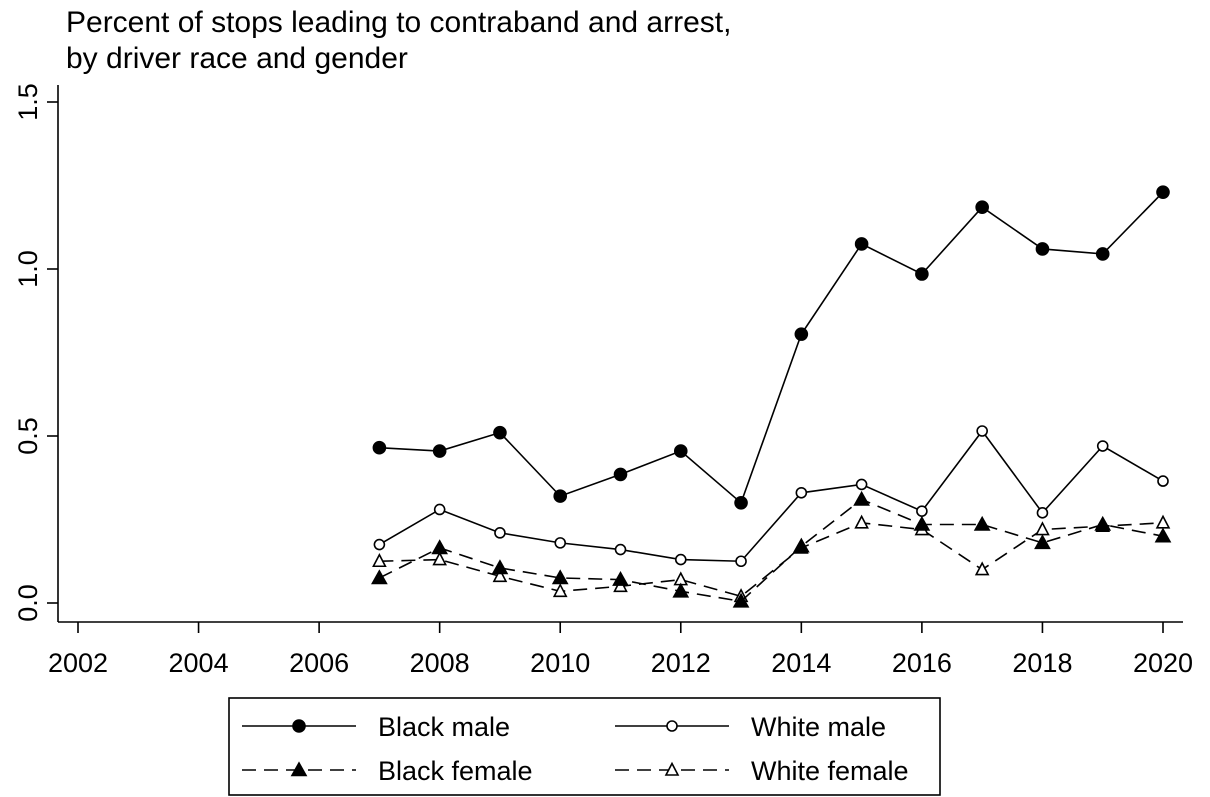  I want to click on y-tick-label: 1.0, so click(28, 269).